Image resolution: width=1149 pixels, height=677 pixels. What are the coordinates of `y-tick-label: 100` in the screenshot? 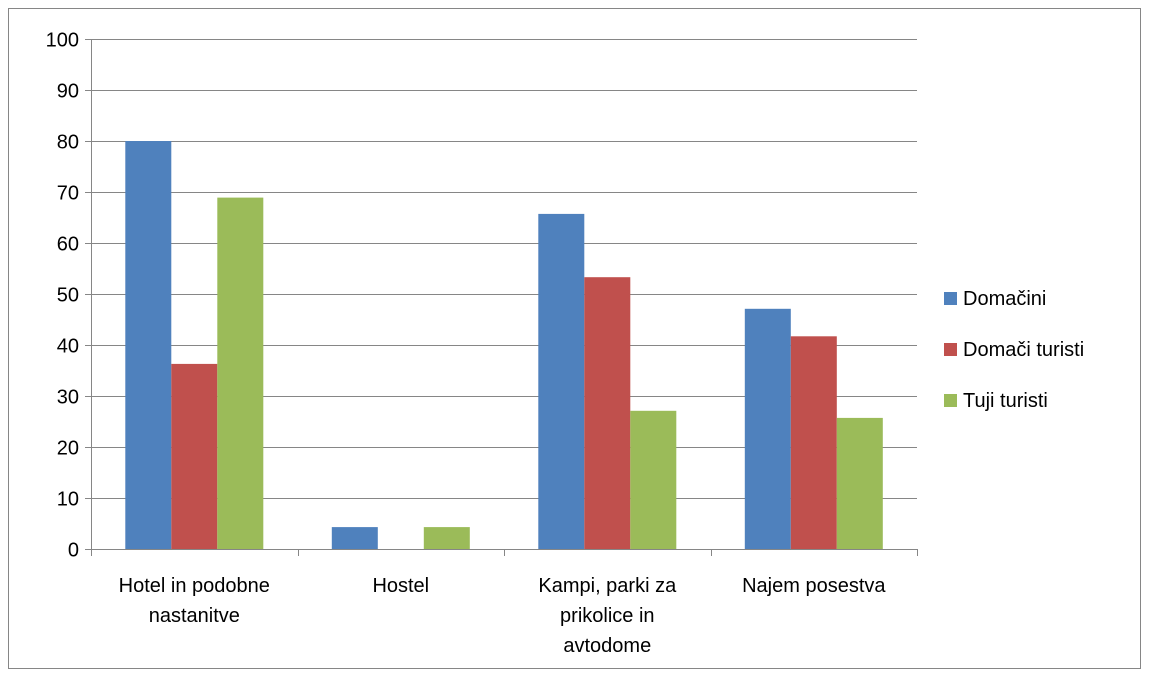 It's located at (62, 41).